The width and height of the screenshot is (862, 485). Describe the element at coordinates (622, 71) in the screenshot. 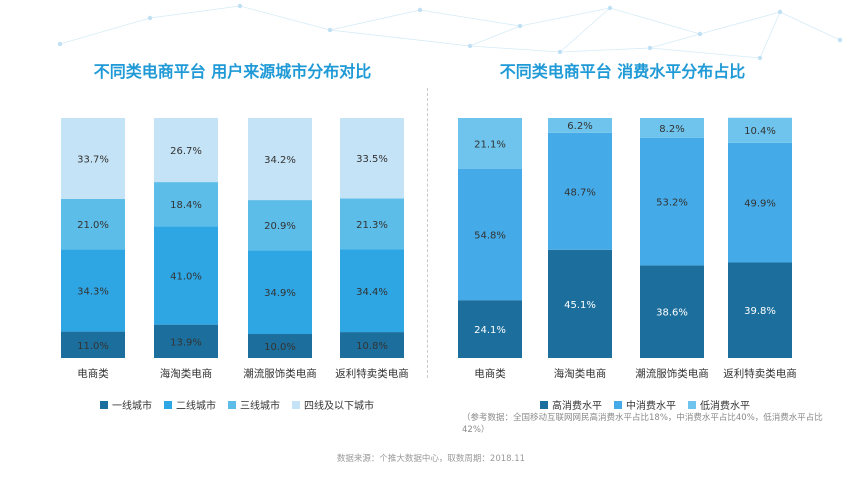

I see `chart-title-consumption-level: 不同类电商平台 消费水平分布占比` at that location.